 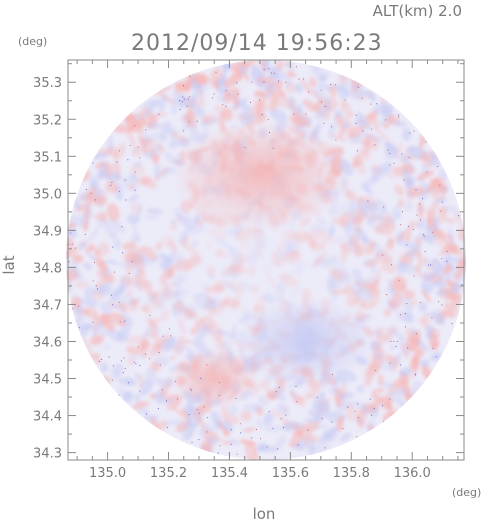 What do you see at coordinates (47, 157) in the screenshot?
I see `y-tick-label: 35.1` at bounding box center [47, 157].